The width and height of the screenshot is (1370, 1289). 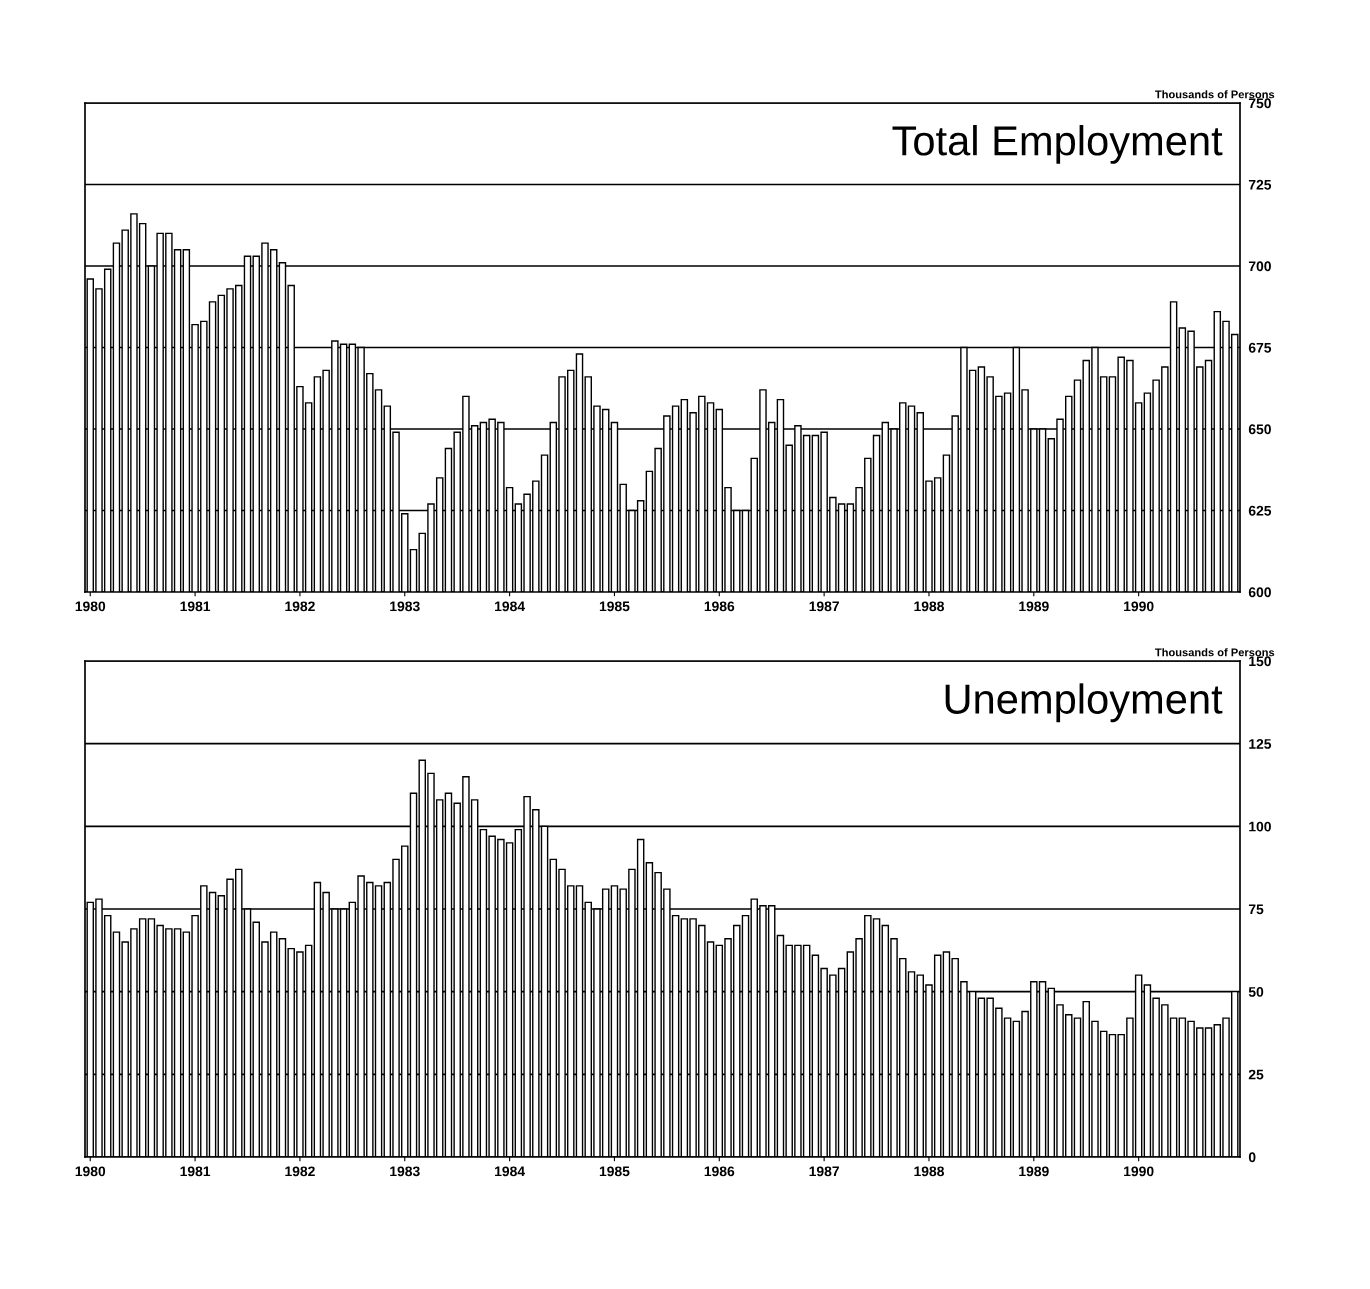 What do you see at coordinates (1260, 347) in the screenshot?
I see `y-tick-label: 675` at bounding box center [1260, 347].